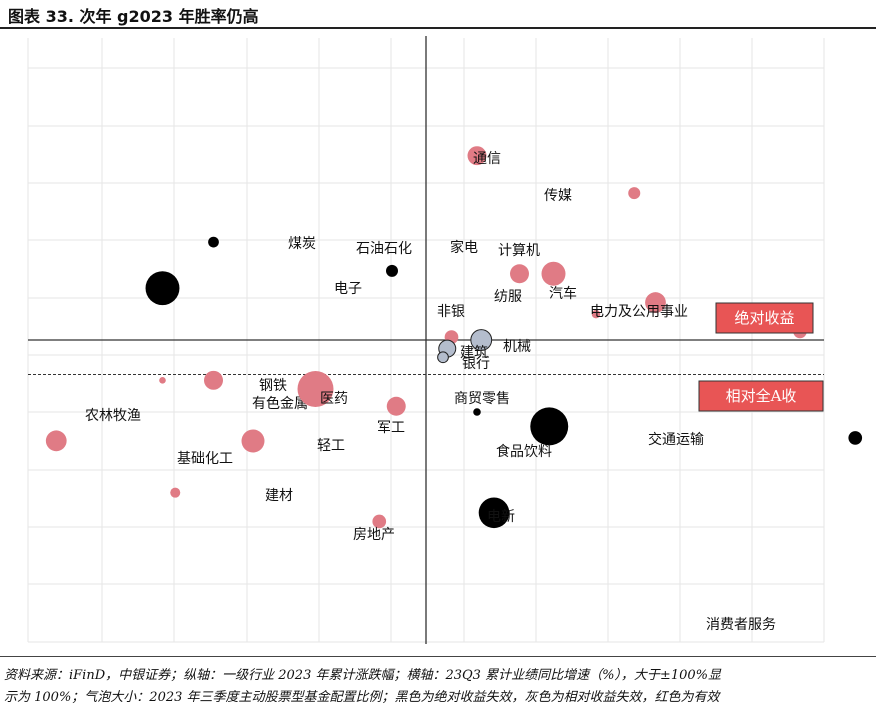 The width and height of the screenshot is (876, 711). Describe the element at coordinates (477, 156) in the screenshot. I see `point-通信` at that location.